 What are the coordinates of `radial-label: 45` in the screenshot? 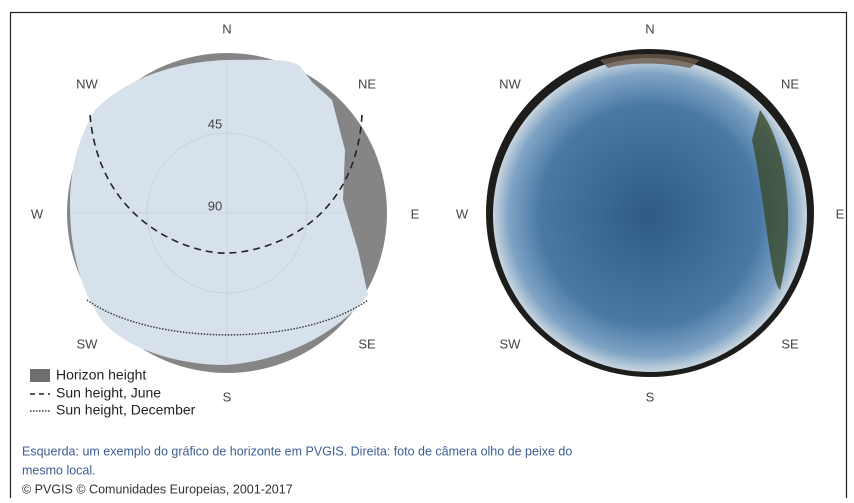 It's located at (215, 123).